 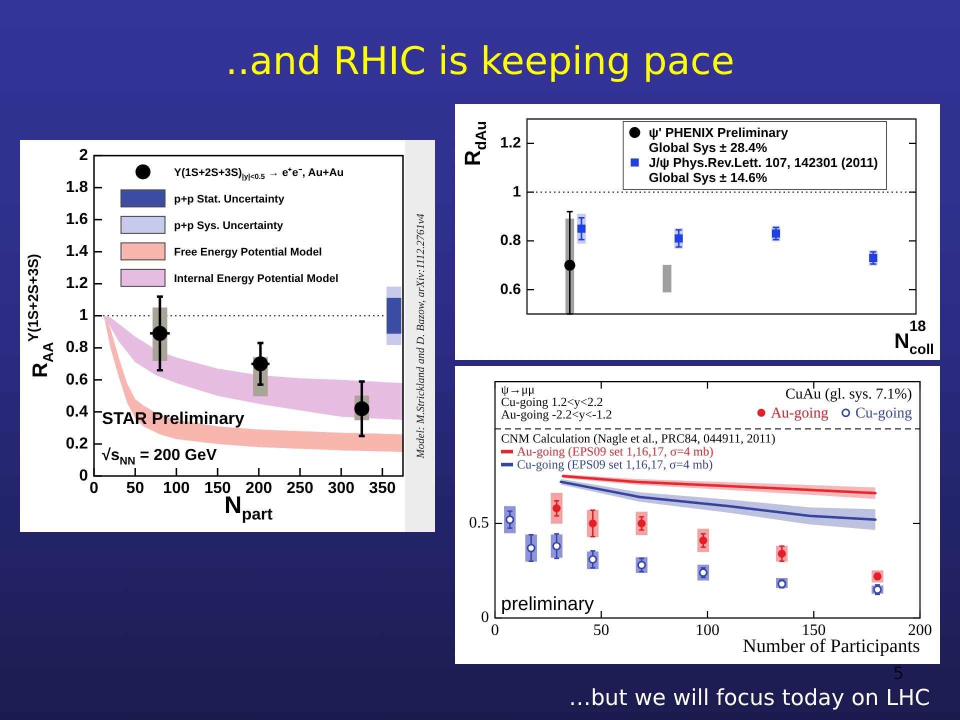 What do you see at coordinates (898, 674) in the screenshot?
I see `text: 5` at bounding box center [898, 674].